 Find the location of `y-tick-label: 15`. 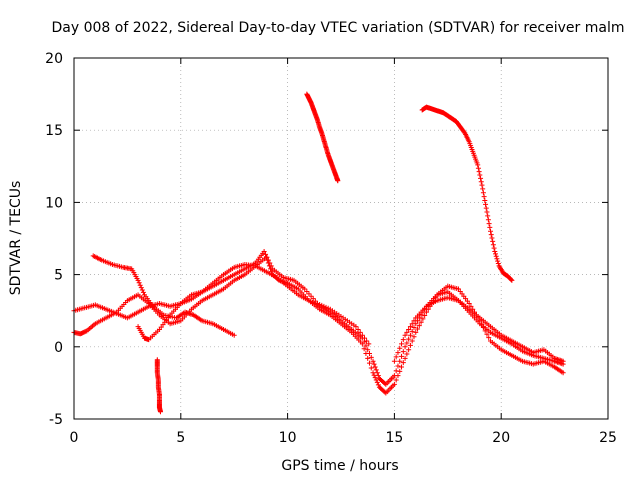

y-tick-label: 15 is located at coordinates (54, 131).